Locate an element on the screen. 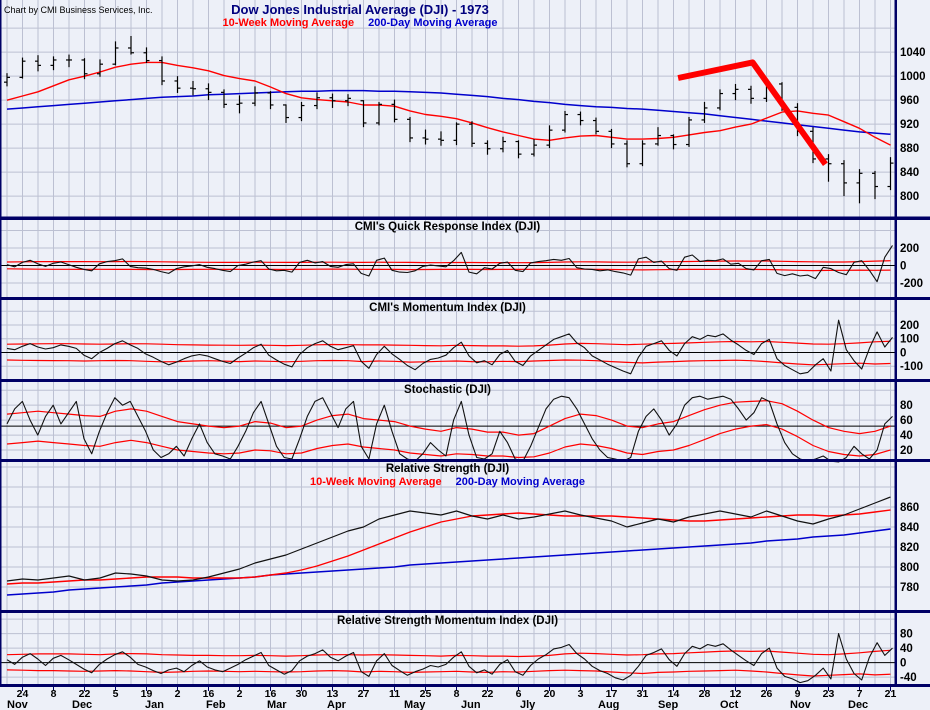 The height and width of the screenshot is (710, 930). svg-text: Oct is located at coordinates (729, 704).